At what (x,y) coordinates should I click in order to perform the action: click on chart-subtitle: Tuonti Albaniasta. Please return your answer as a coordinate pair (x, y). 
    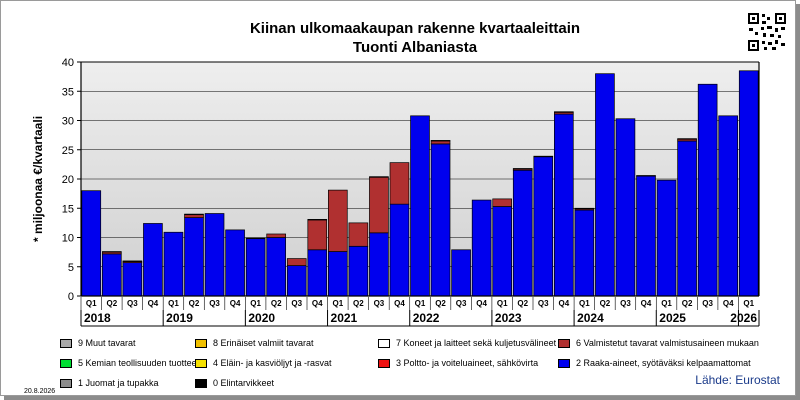
    Looking at the image, I should click on (415, 47).